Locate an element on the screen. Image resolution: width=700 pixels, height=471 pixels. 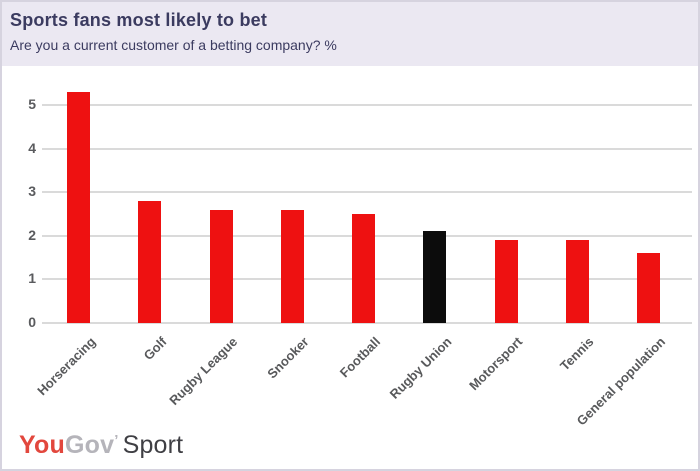
y-tick-label: 2 is located at coordinates (32, 234).